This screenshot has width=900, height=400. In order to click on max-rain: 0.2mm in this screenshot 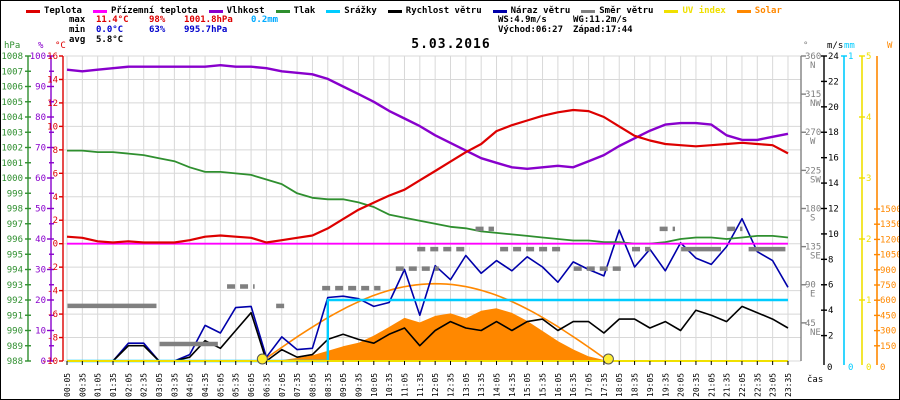, I will do `click(265, 20)`.